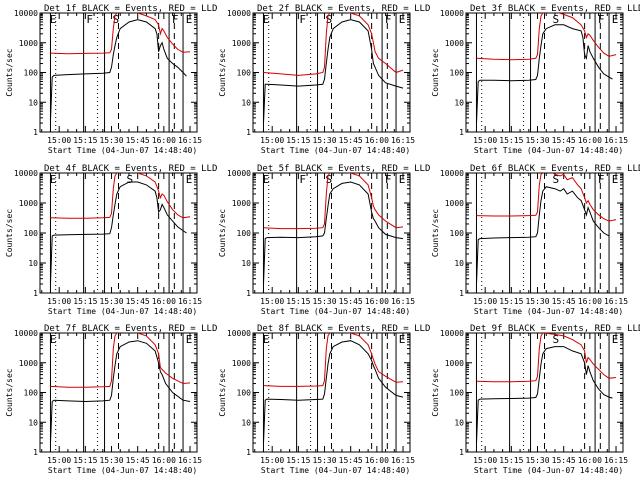 Image resolution: width=640 pixels, height=480 pixels. What do you see at coordinates (343, 169) in the screenshot?
I see `panel-title: Det 5f BLACK = Events, RED = LLD` at bounding box center [343, 169].